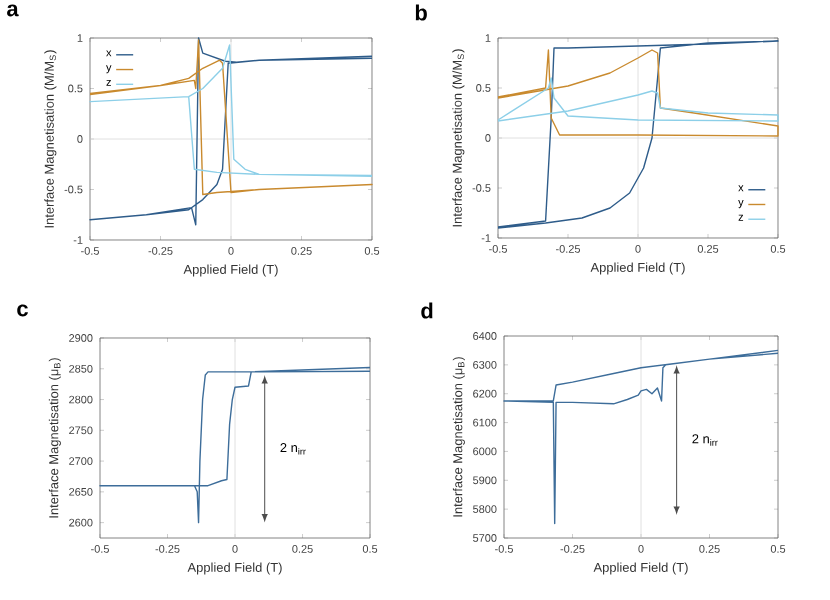 This screenshot has width=830, height=600. Describe the element at coordinates (13, 10) in the screenshot. I see `chart-title: a` at that location.